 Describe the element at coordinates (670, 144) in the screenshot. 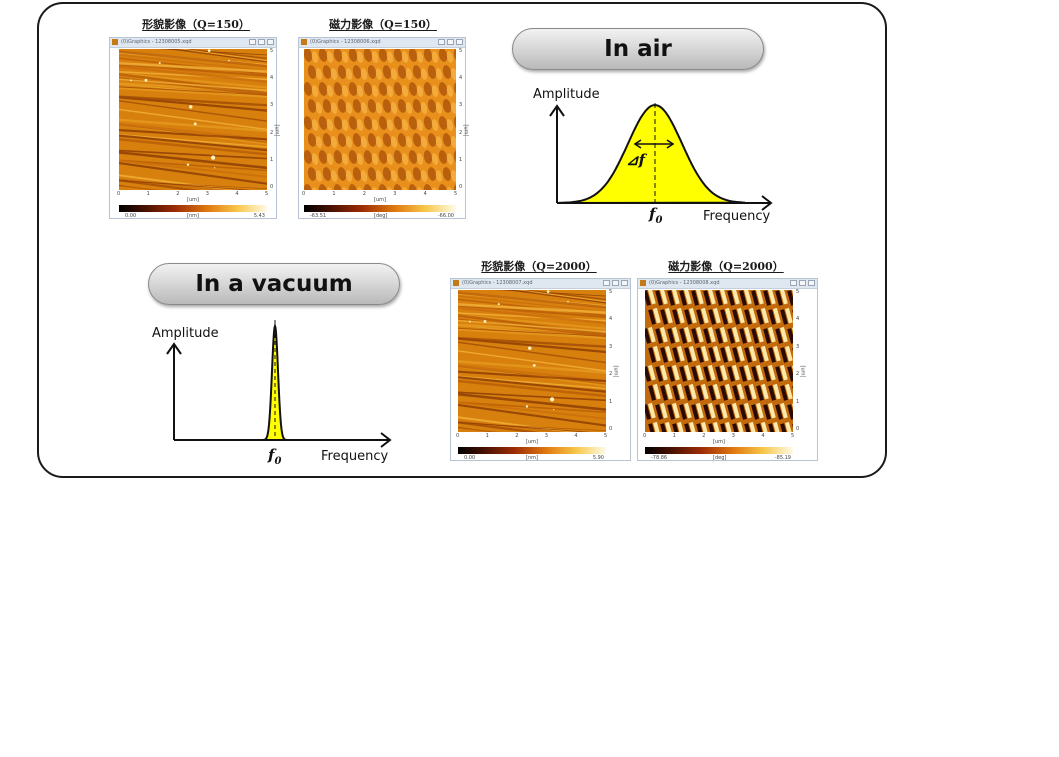

I see `air-width-arrow-right` at that location.